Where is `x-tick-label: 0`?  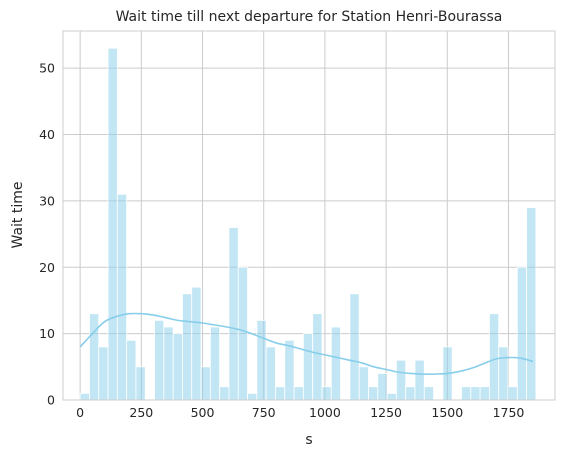 x-tick-label: 0 is located at coordinates (80, 412).